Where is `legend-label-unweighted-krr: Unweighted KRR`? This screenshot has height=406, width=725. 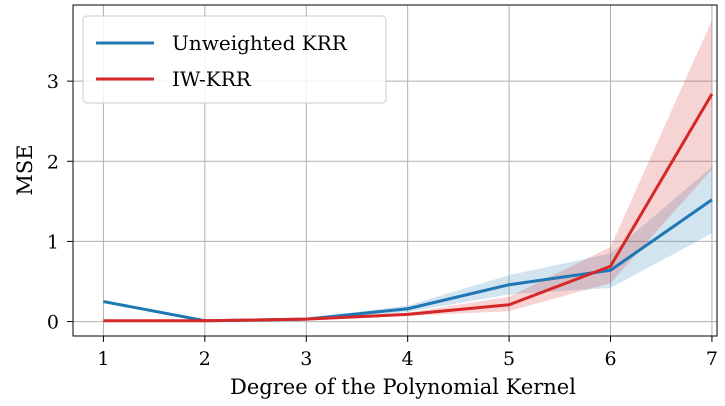
legend-label-unweighted-krr: Unweighted KRR is located at coordinates (260, 43).